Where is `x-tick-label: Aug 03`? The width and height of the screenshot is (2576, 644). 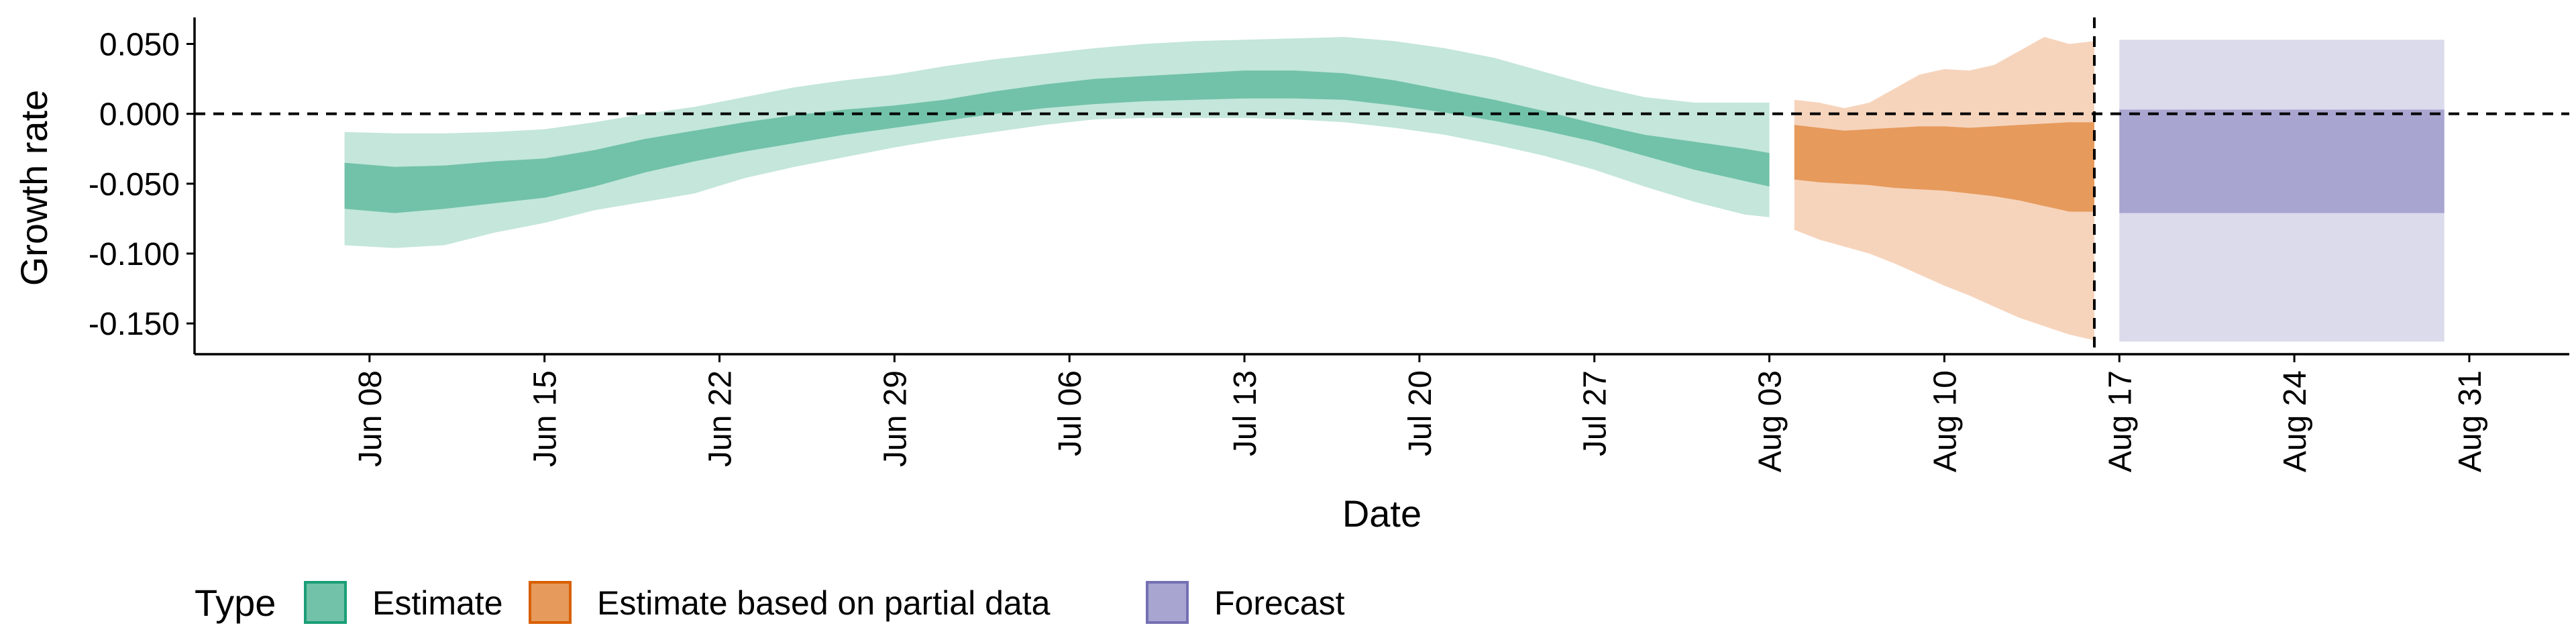
x-tick-label: Aug 03 is located at coordinates (1770, 421).